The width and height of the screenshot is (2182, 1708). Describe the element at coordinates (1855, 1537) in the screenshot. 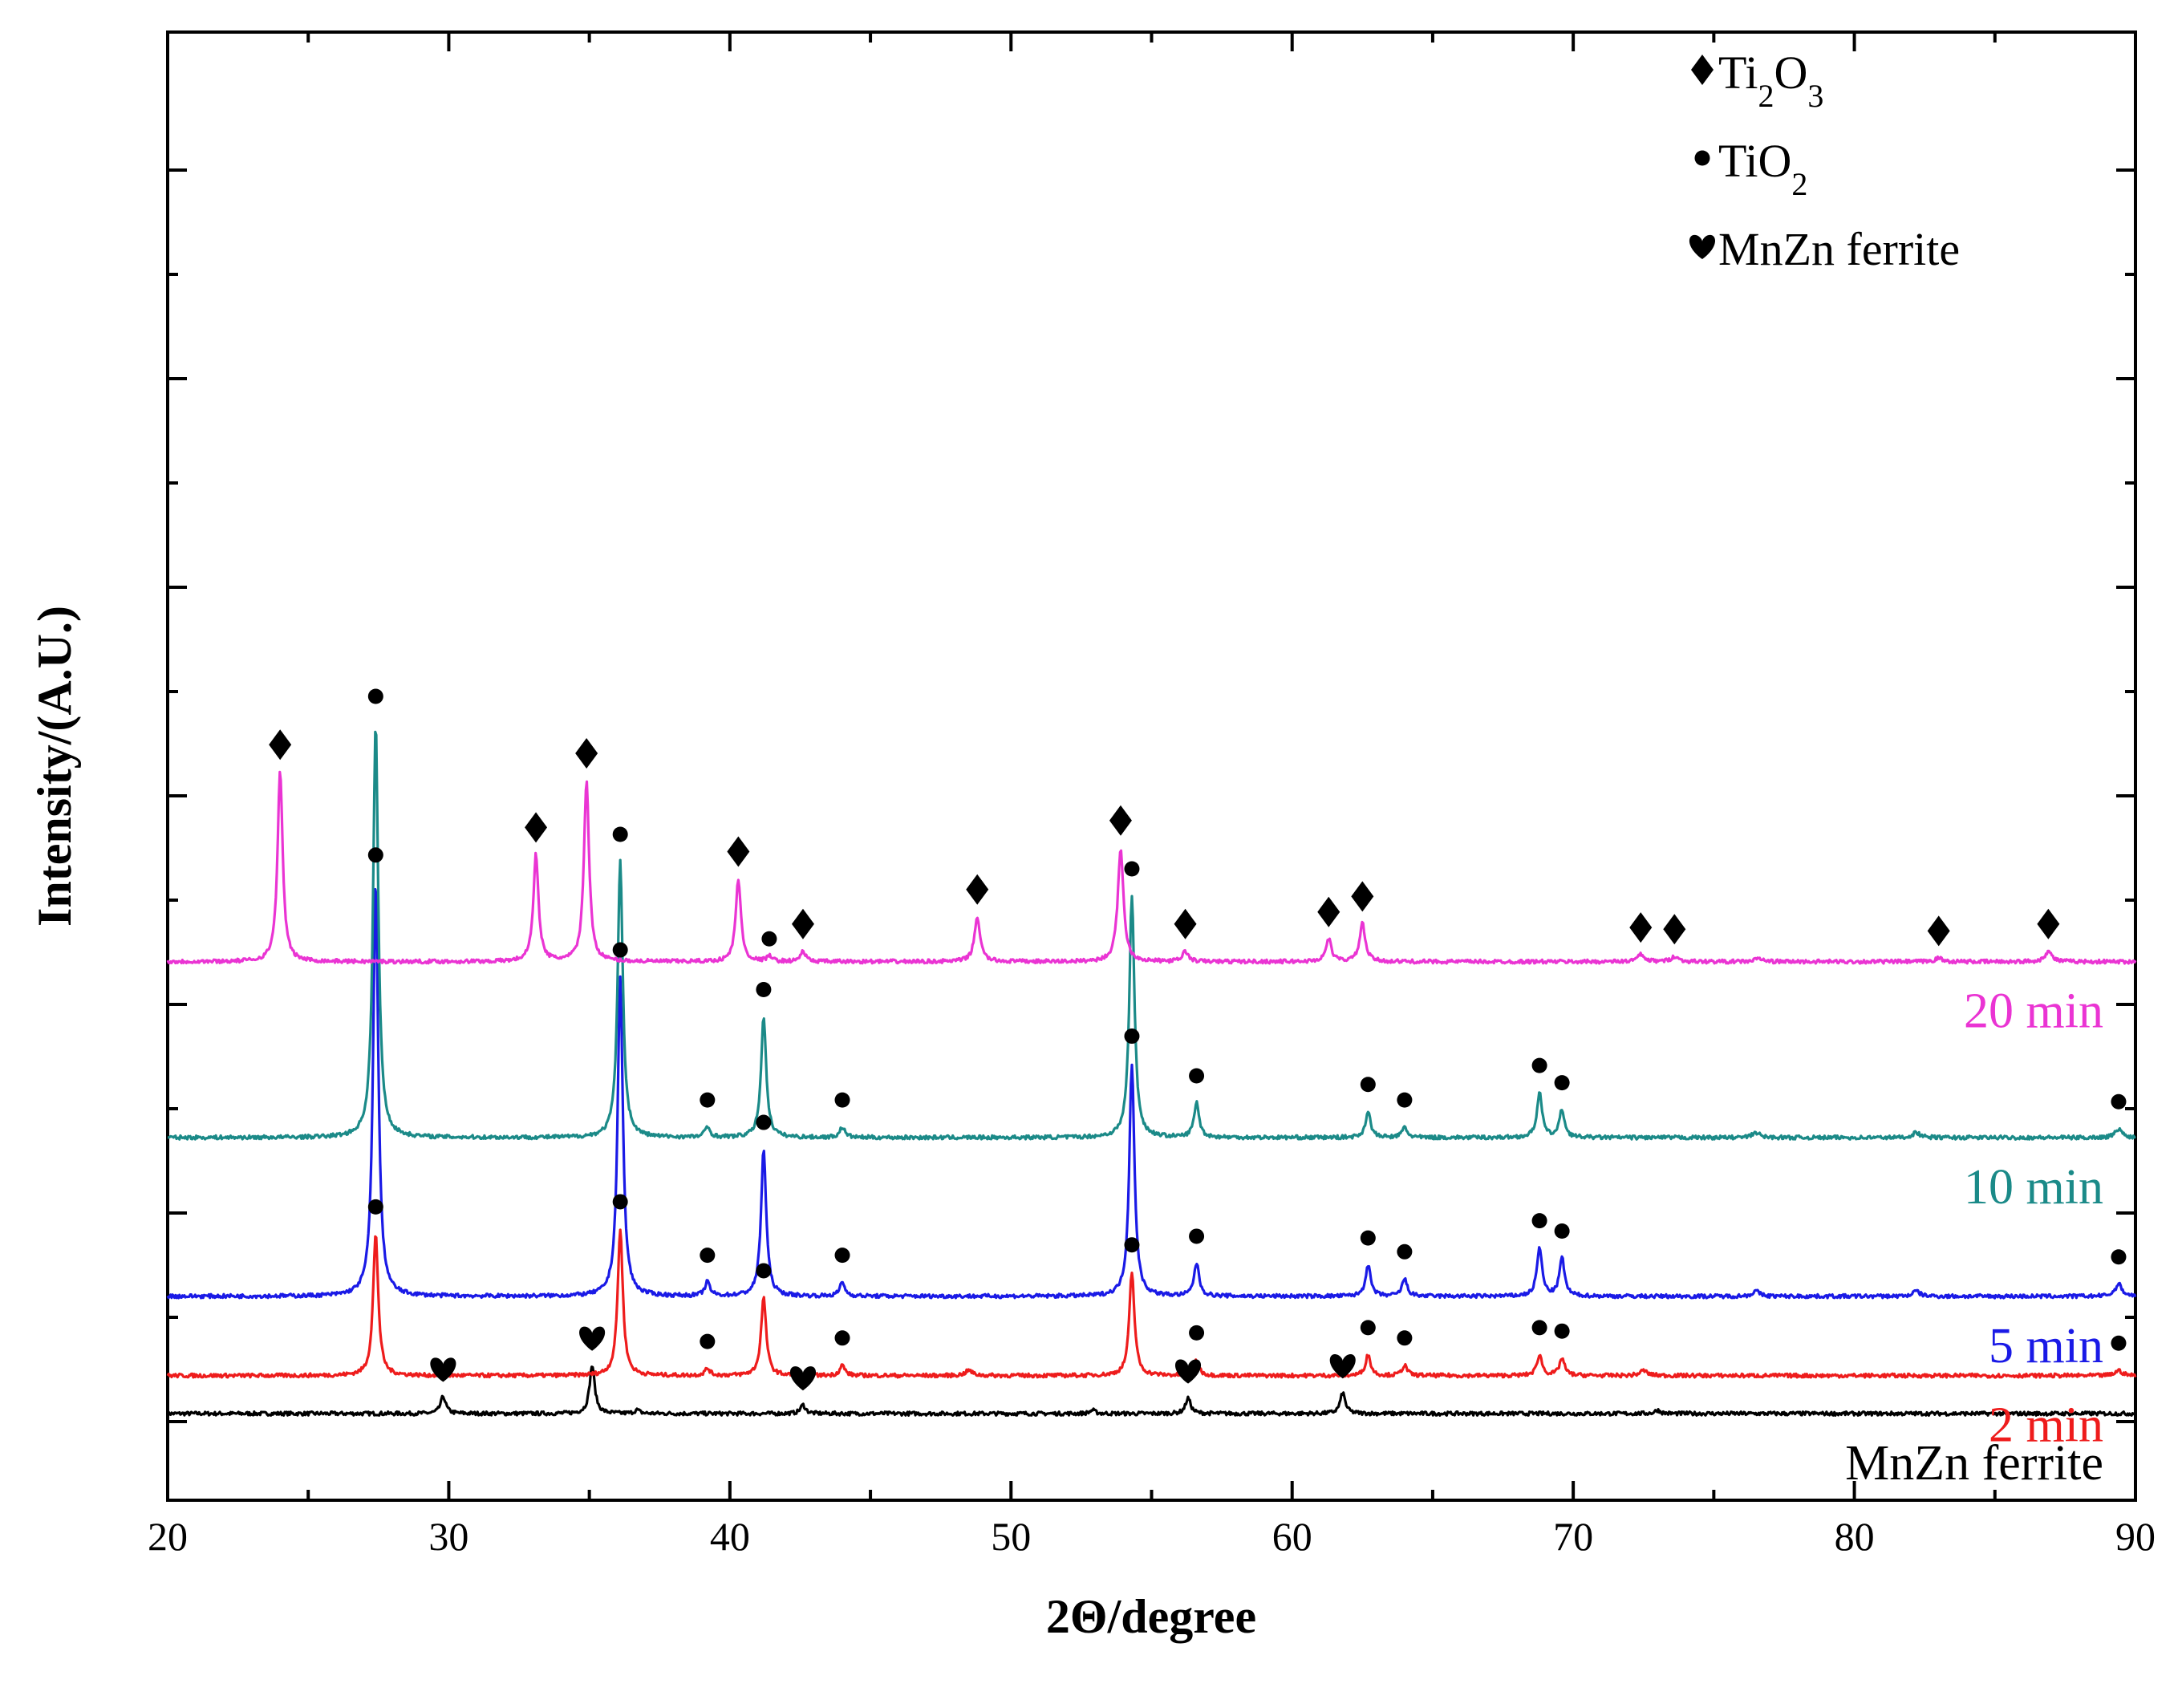

I see `x-tick-label: 80` at that location.